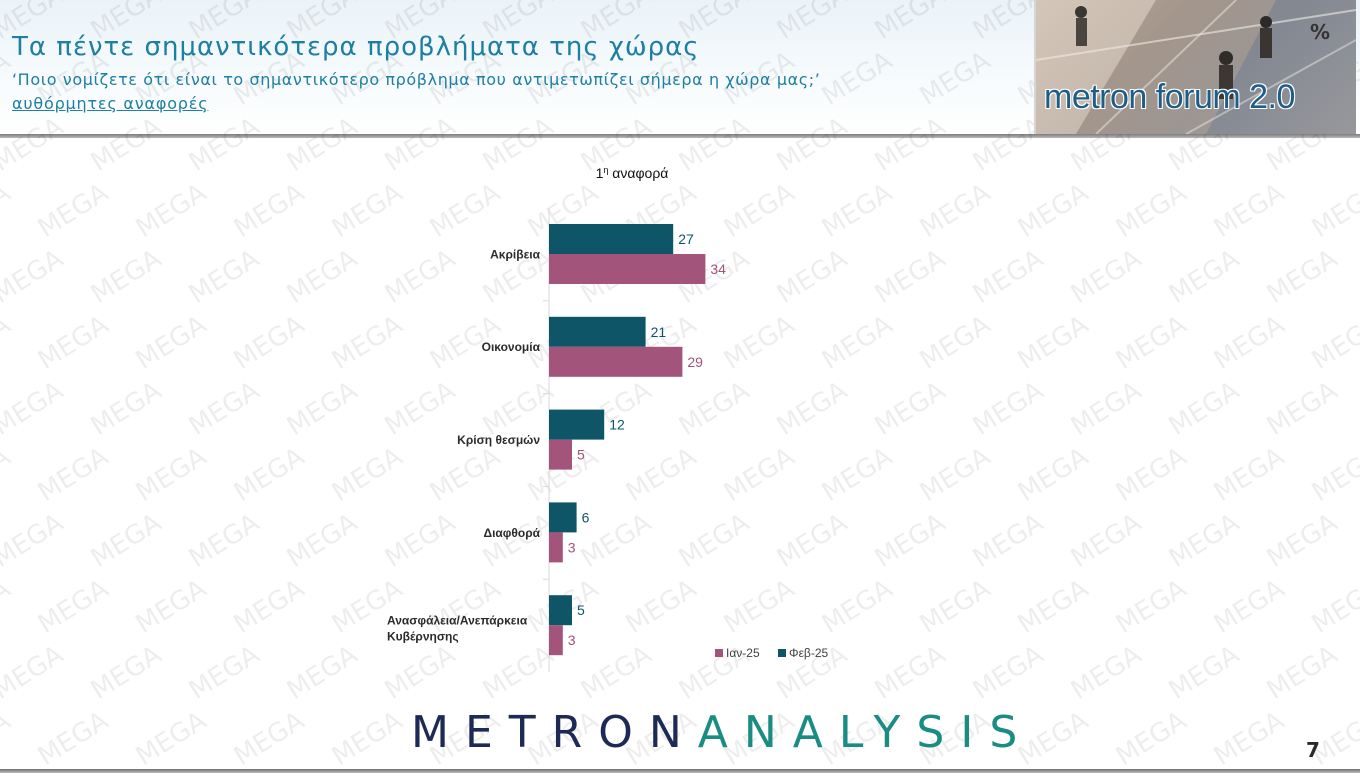 This screenshot has height=777, width=1360. I want to click on bar-value-label: 29, so click(695, 362).